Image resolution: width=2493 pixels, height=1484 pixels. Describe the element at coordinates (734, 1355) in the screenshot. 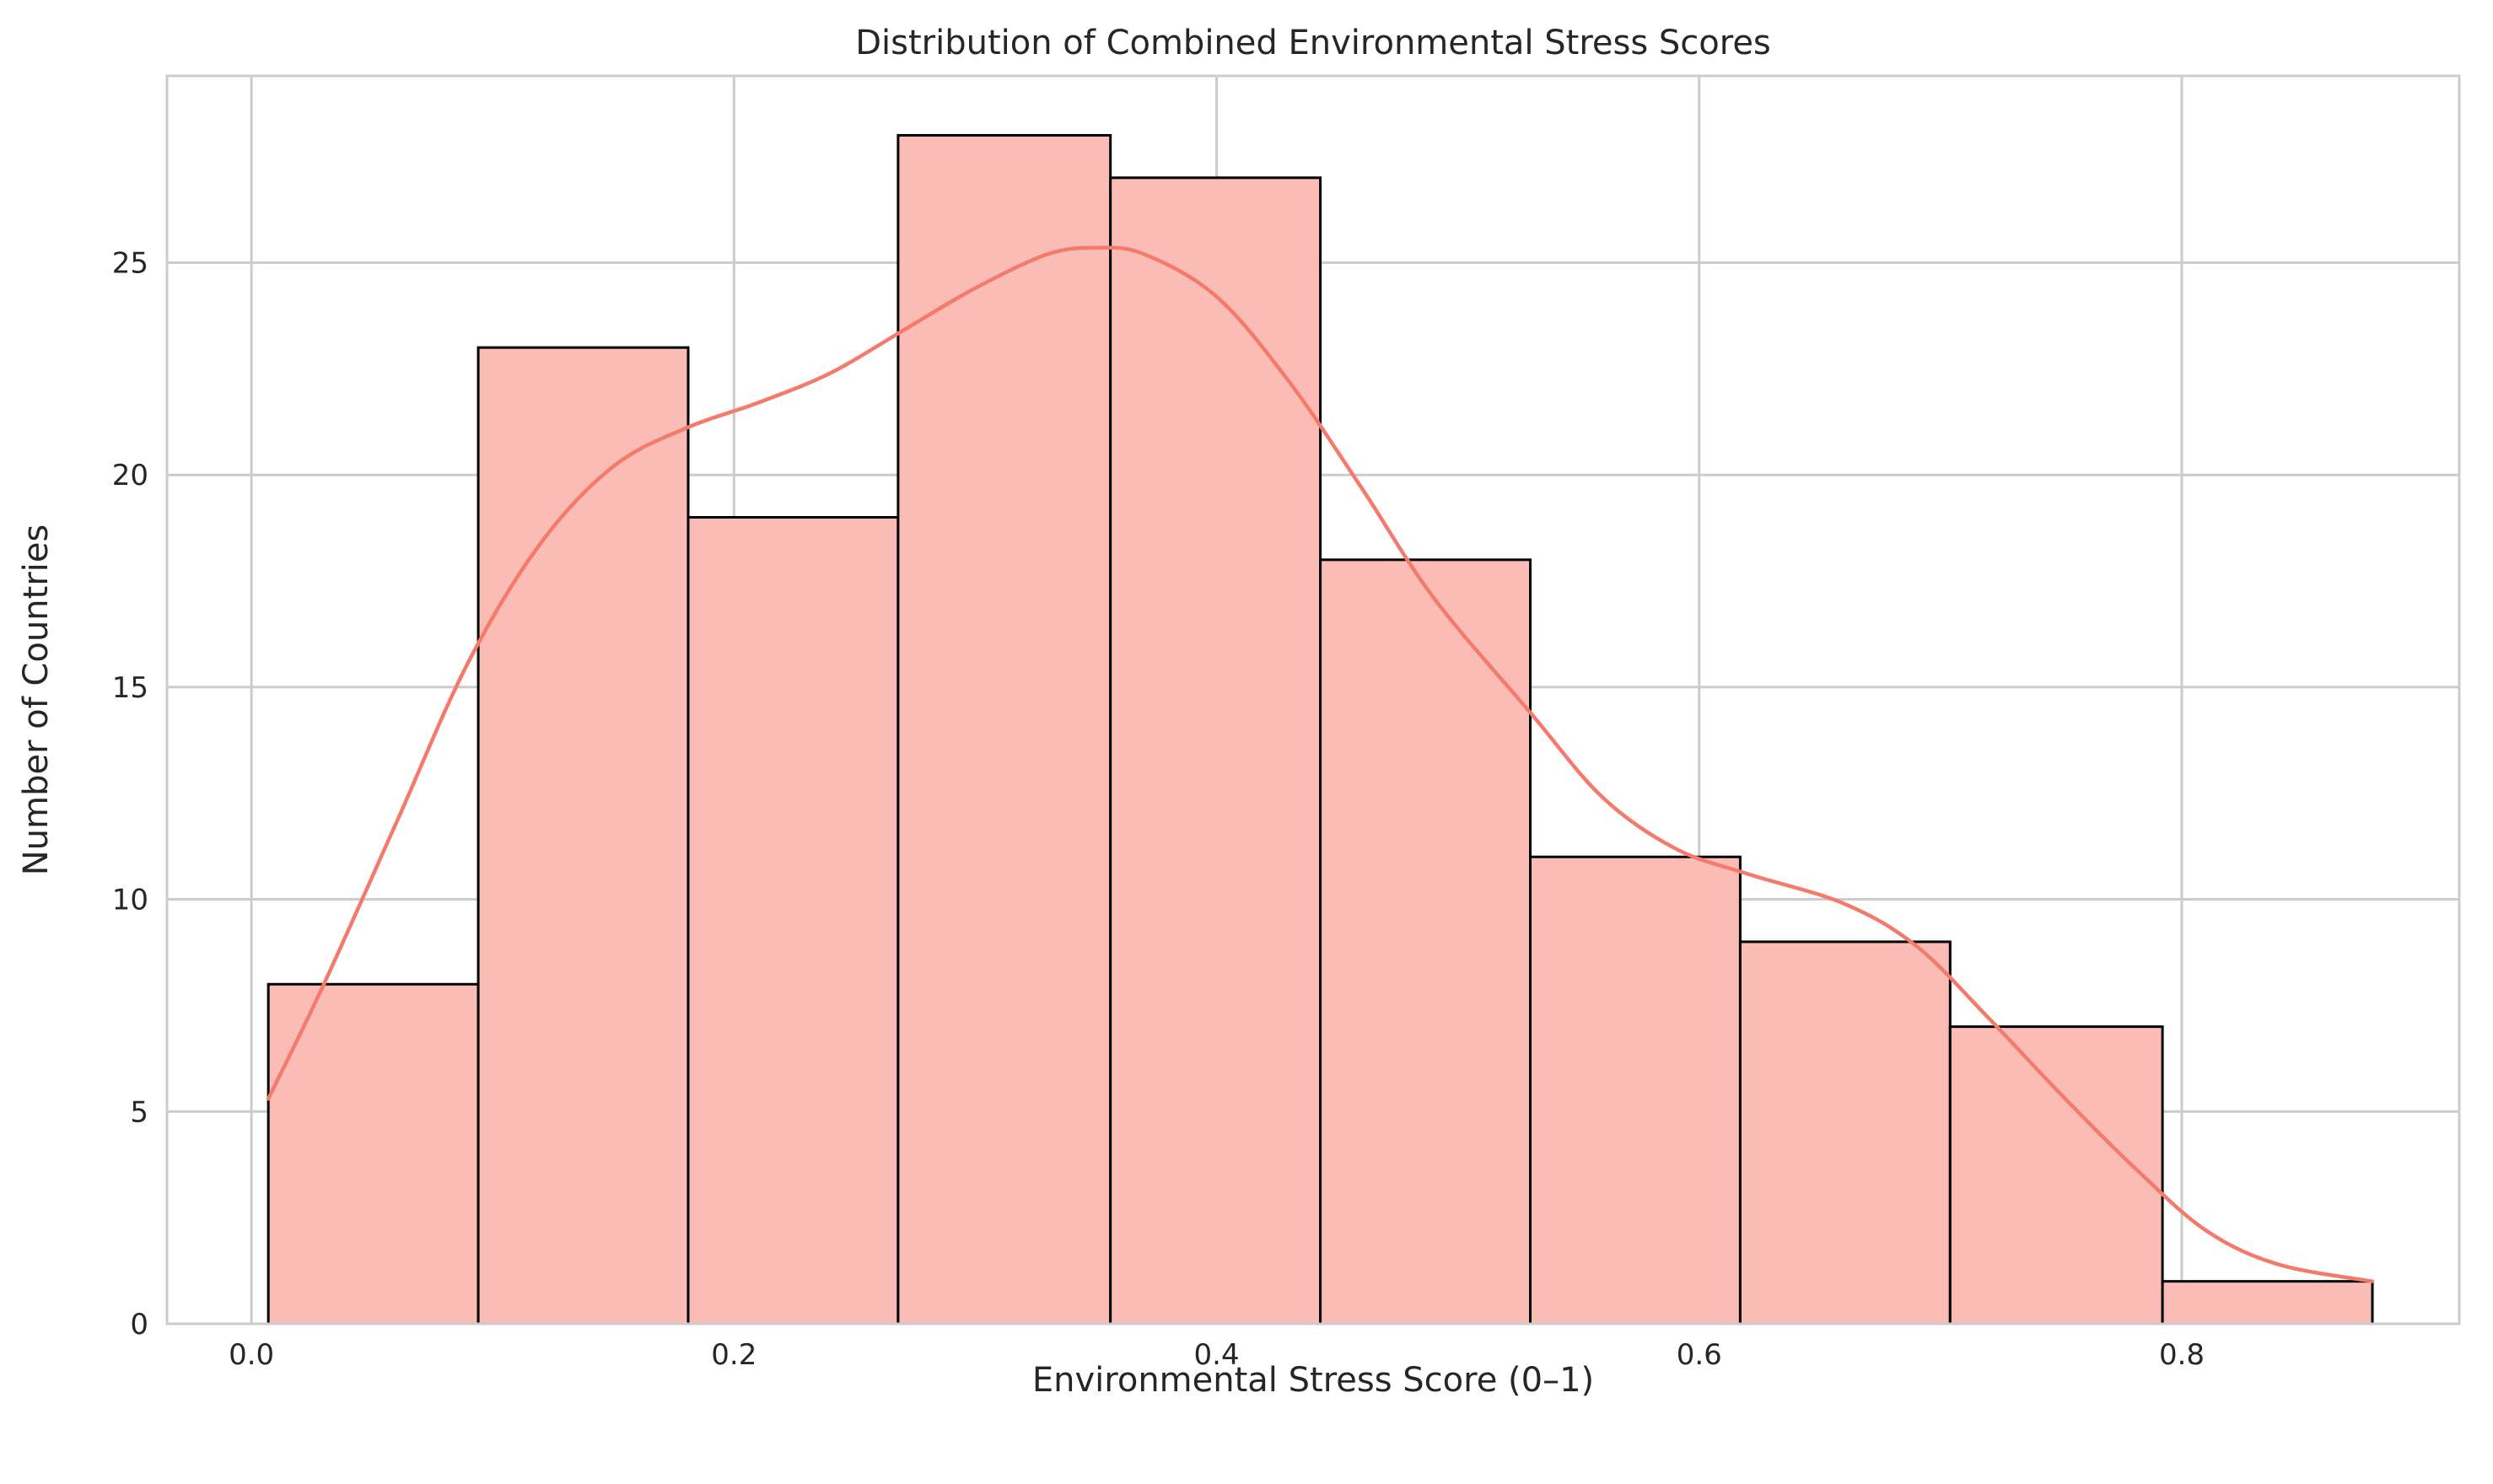

I see `x-tick-label: 0.2` at that location.